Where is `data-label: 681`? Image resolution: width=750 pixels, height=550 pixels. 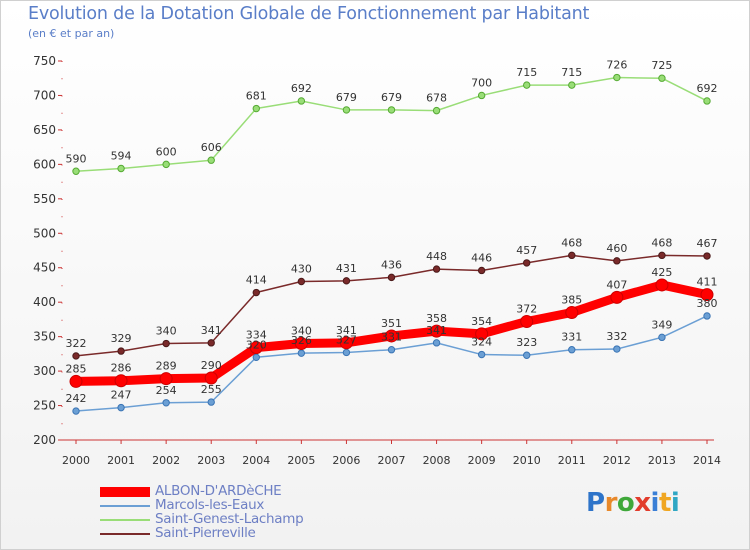 data-label: 681 is located at coordinates (256, 96).